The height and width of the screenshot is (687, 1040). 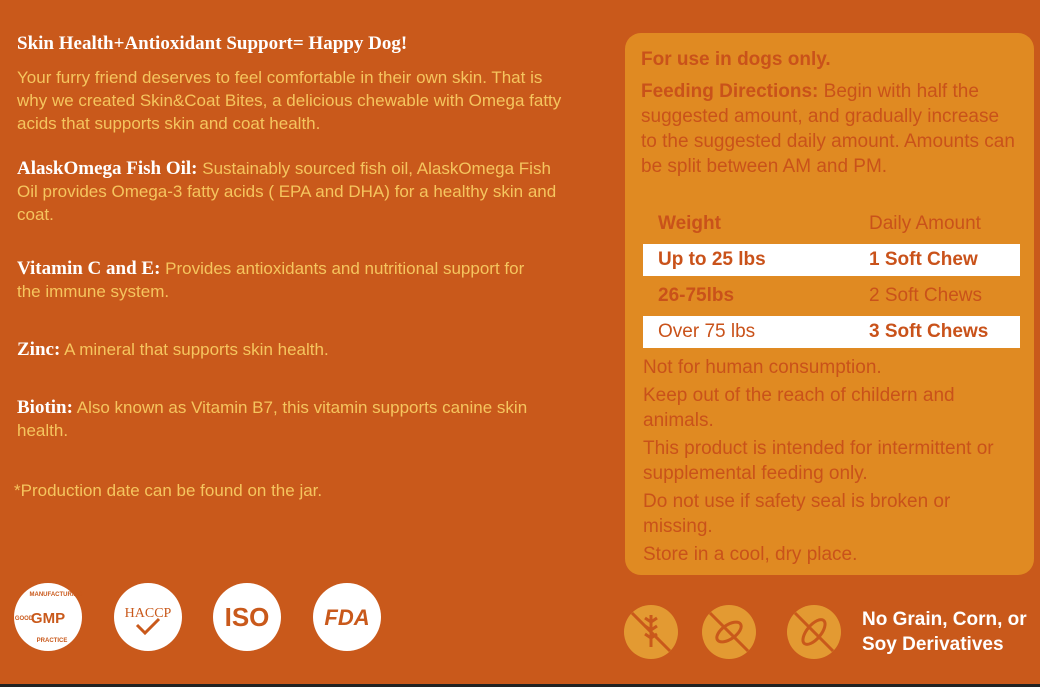 What do you see at coordinates (929, 331) in the screenshot?
I see `cell: 3 Soft Chews` at bounding box center [929, 331].